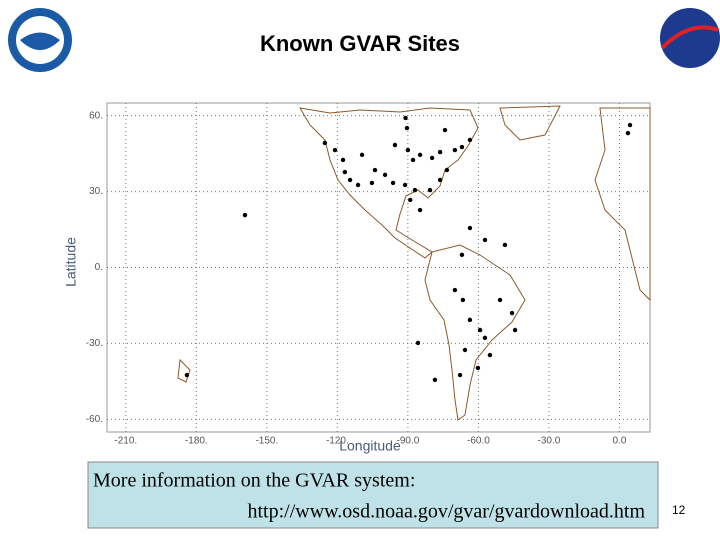 The height and width of the screenshot is (540, 720). What do you see at coordinates (254, 481) in the screenshot?
I see `info-line: More information on the GVAR system:` at bounding box center [254, 481].